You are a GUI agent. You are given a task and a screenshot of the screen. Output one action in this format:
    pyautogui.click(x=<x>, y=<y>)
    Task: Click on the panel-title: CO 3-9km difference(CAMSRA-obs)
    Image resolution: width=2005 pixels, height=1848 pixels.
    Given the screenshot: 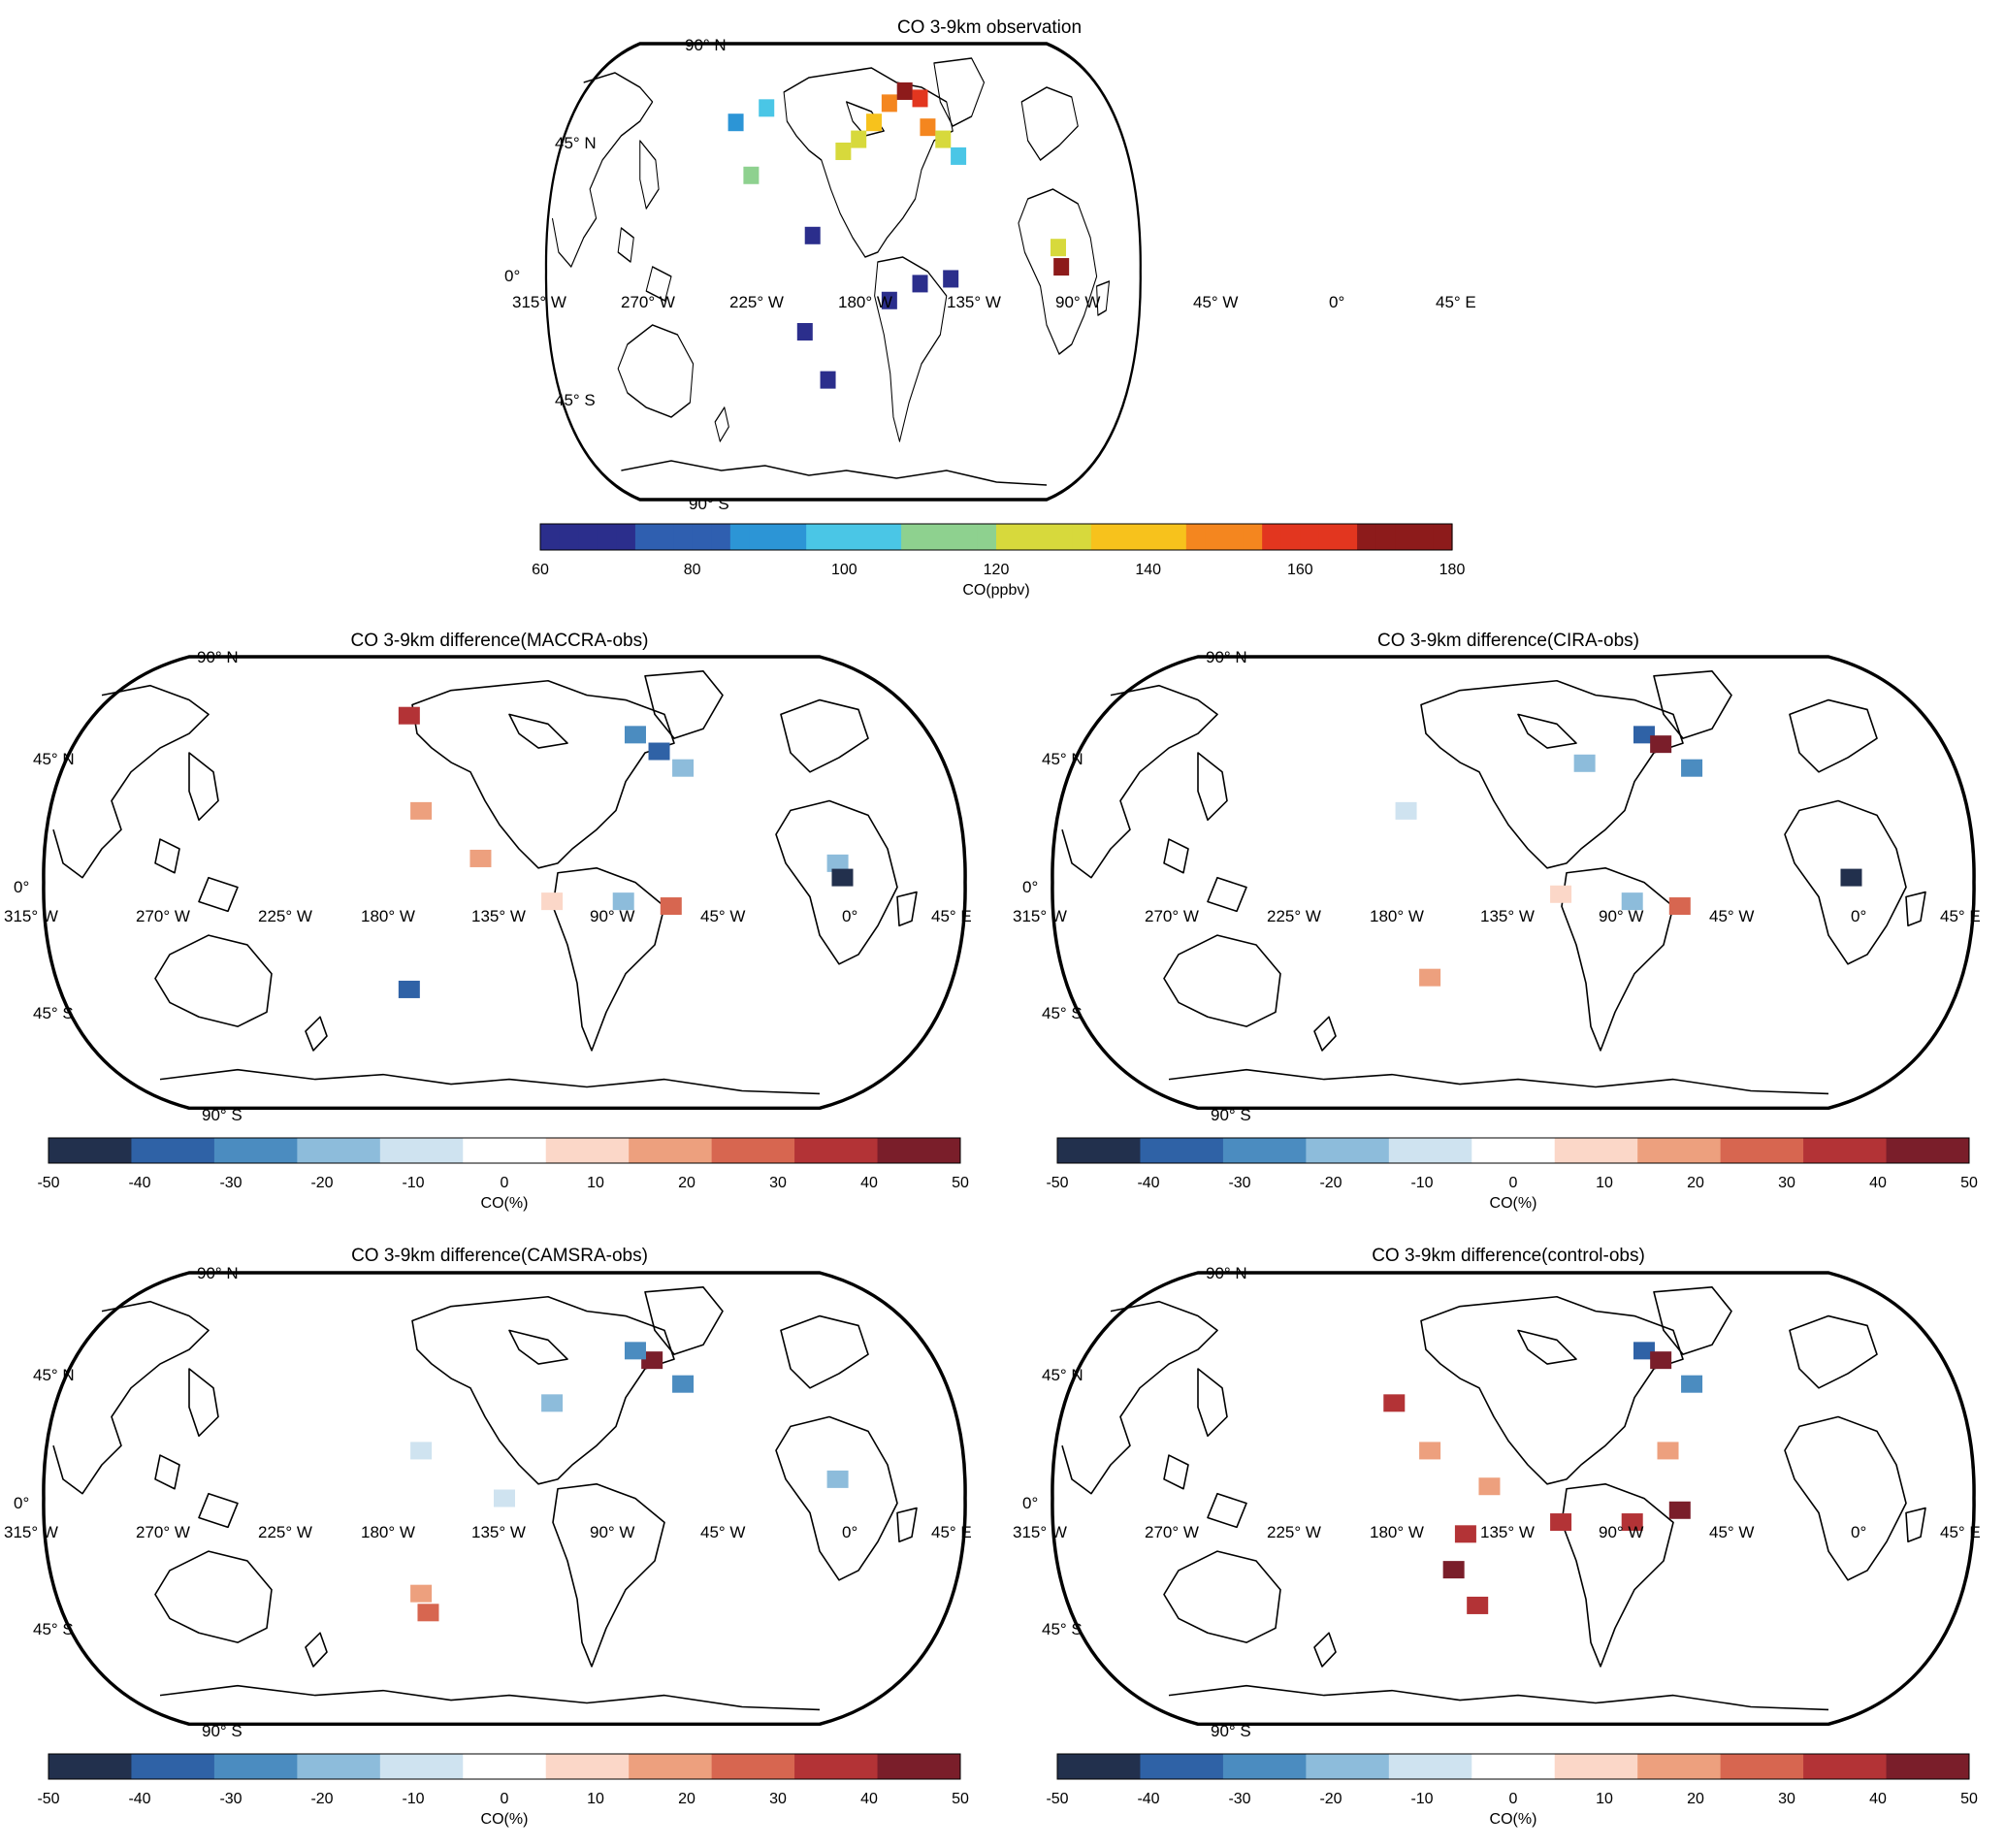 What is the action you would take?
    pyautogui.click(x=500, y=1256)
    